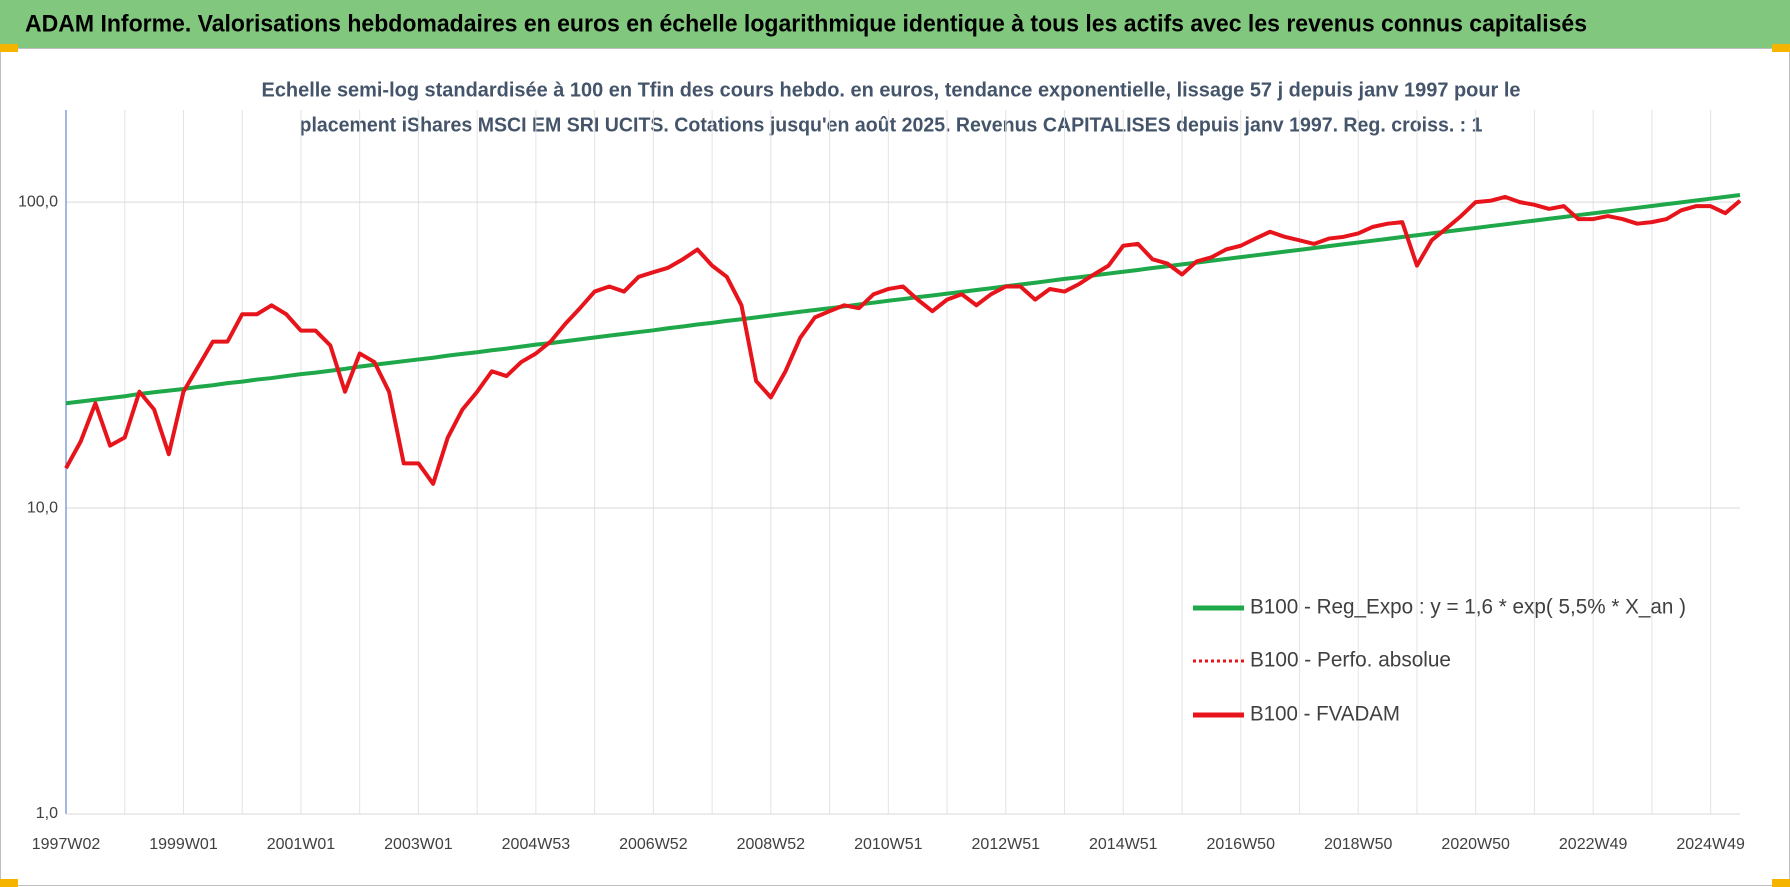  I want to click on y-tick-label: 1,0, so click(47, 813).